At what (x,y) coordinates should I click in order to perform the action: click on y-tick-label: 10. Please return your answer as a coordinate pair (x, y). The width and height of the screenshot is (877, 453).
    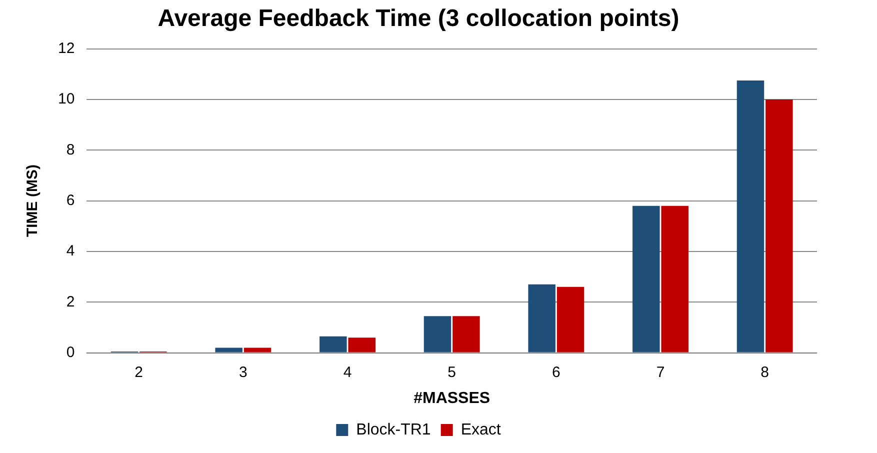
    Looking at the image, I should click on (66, 99).